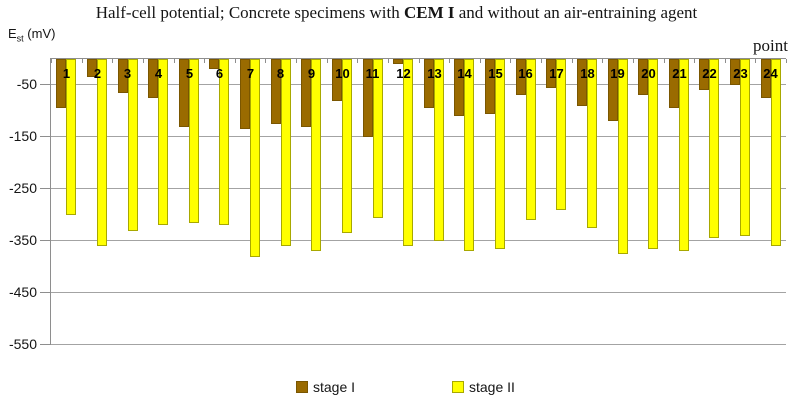  Describe the element at coordinates (158, 73) in the screenshot. I see `category-label-4: 4` at that location.